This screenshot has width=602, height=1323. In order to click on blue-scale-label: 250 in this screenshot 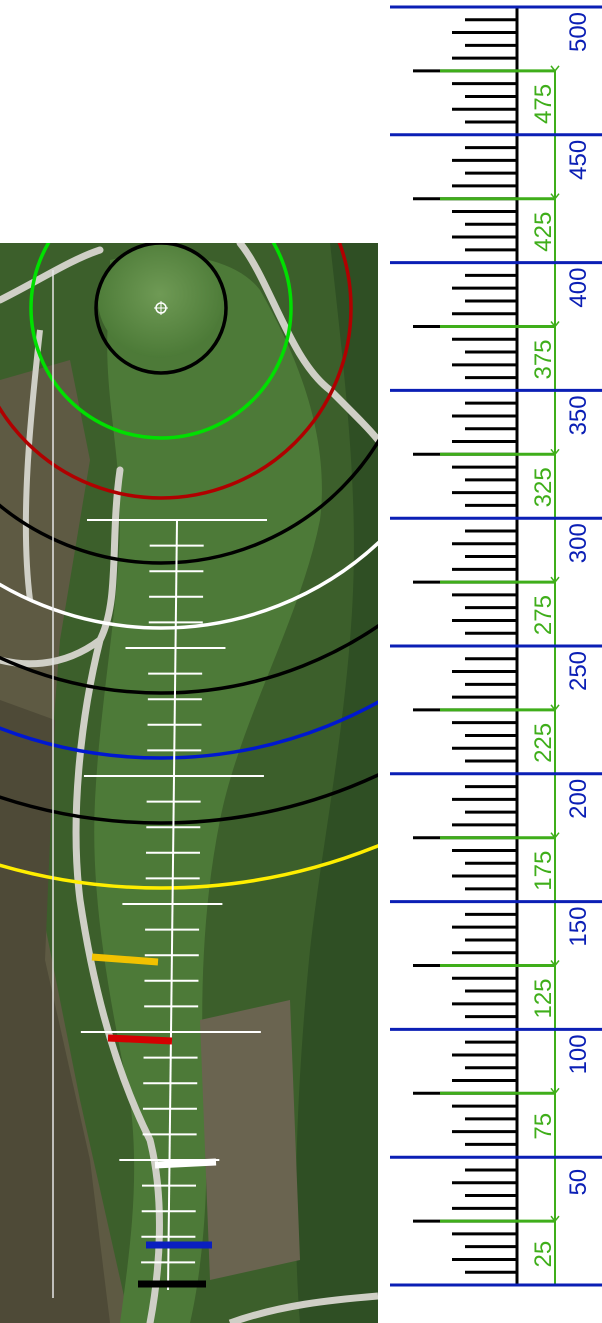, I will do `click(578, 671)`.